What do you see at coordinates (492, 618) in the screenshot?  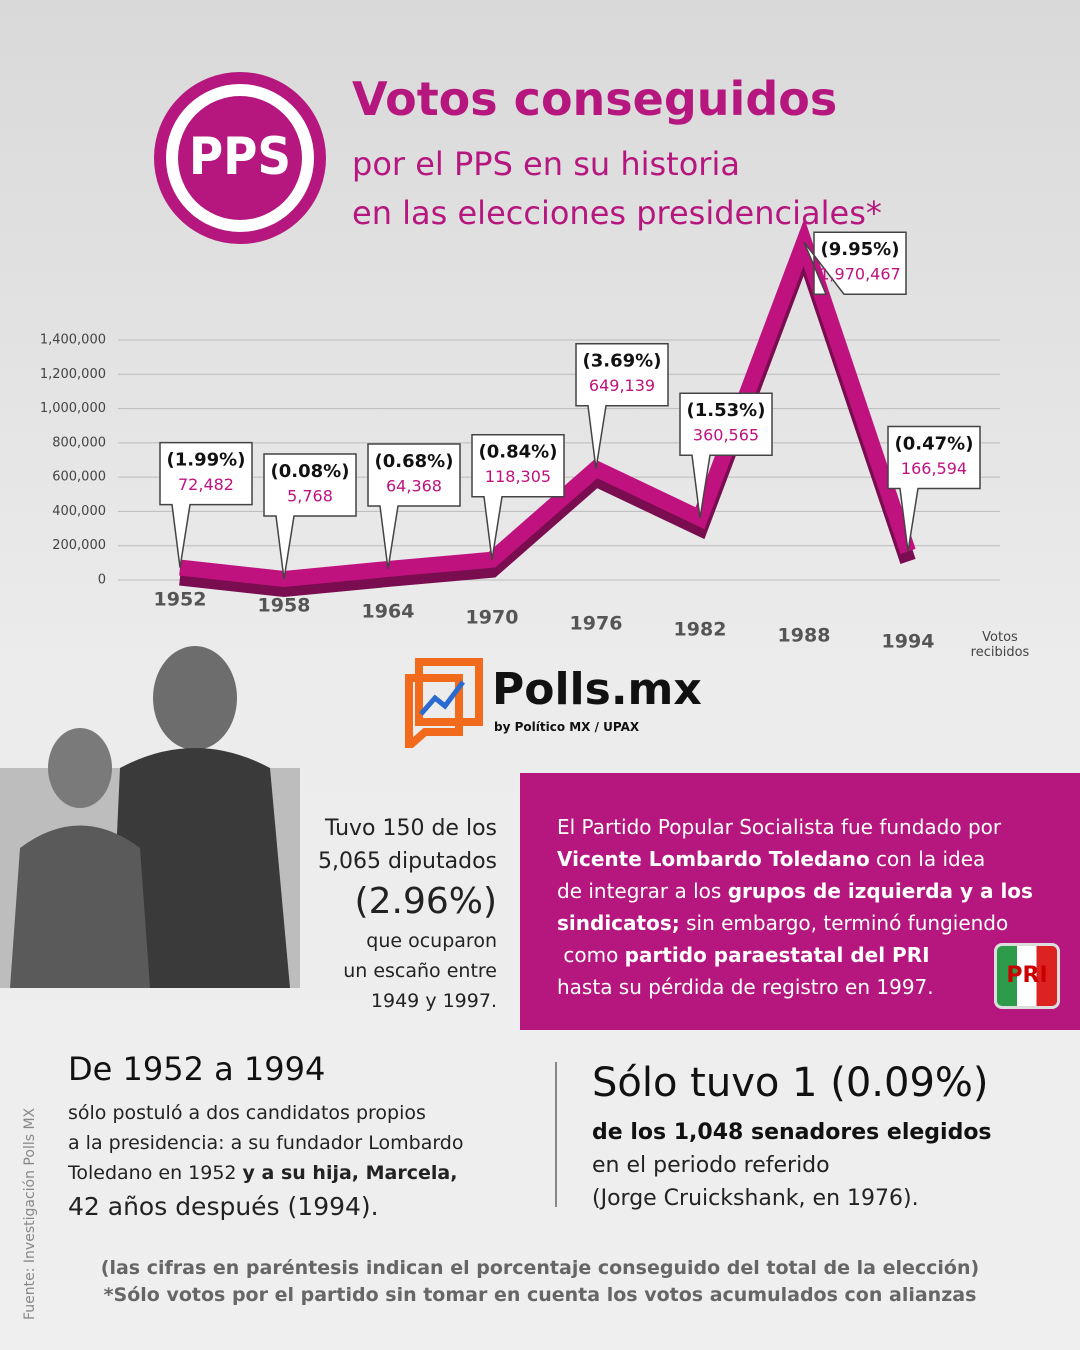 I see `x-tick-label: 1970` at bounding box center [492, 618].